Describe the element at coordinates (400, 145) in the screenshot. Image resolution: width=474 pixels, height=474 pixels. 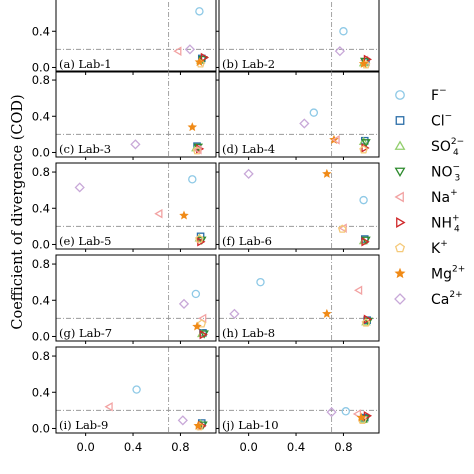
I see `legend-marker-SO4` at that location.